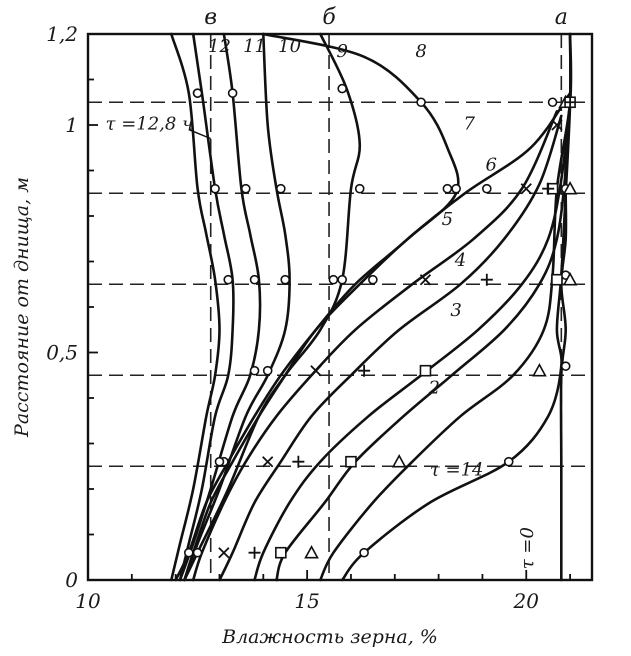 The image size is (631, 656). Describe the element at coordinates (420, 51) in the screenshot. I see `series-label: 8` at that location.